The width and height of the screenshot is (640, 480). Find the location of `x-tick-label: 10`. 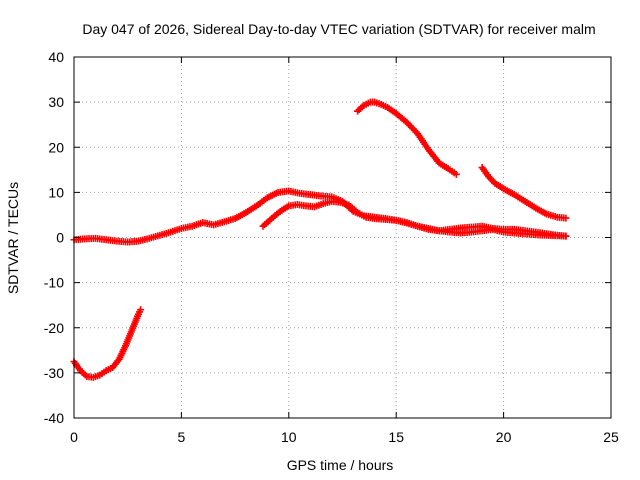

x-tick-label: 10 is located at coordinates (289, 437).